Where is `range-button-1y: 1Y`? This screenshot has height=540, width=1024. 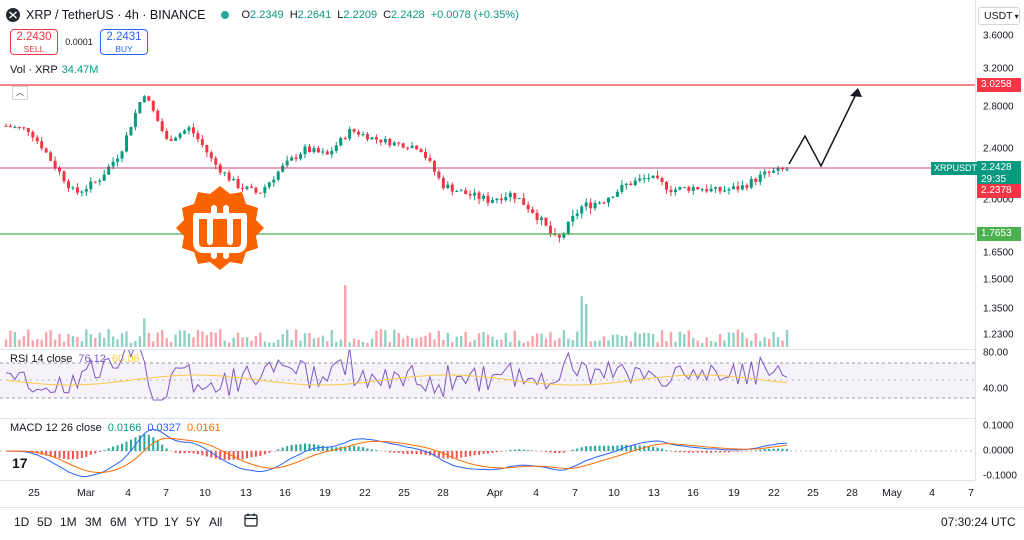
range-button-1y: 1Y is located at coordinates (171, 522).